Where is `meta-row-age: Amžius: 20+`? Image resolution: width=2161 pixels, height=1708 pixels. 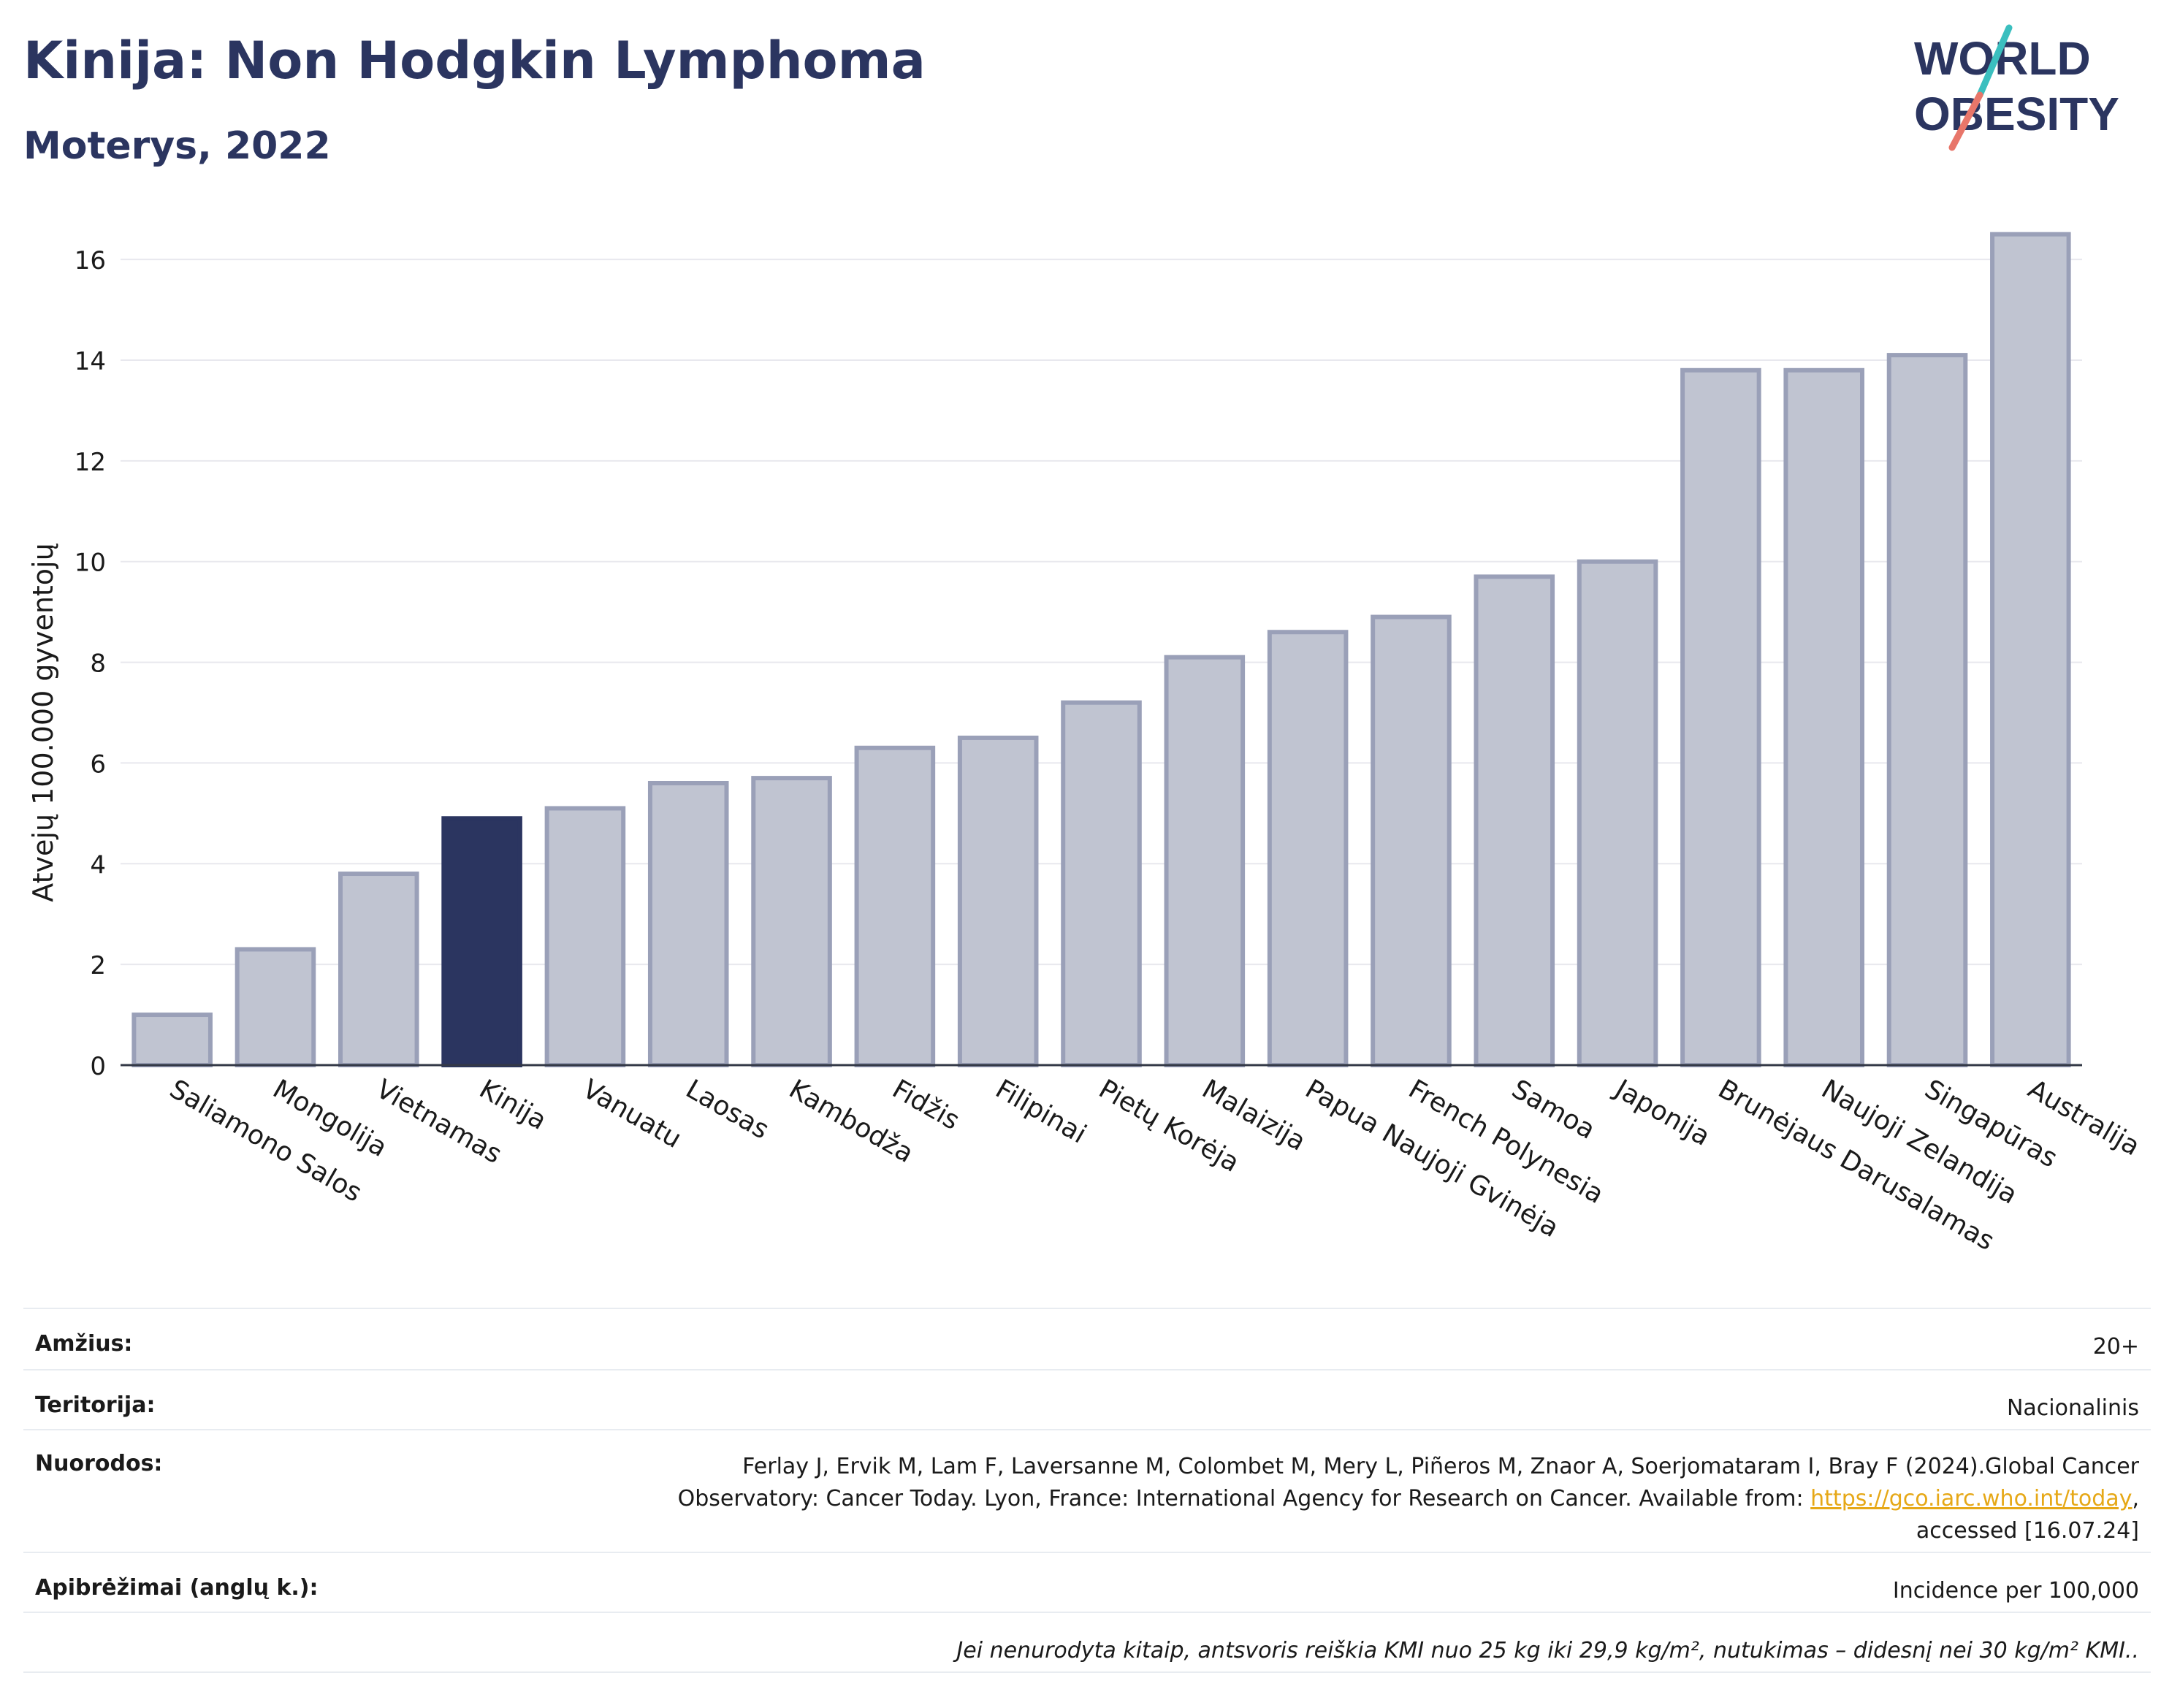 meta-row-age: Amžius: 20+ is located at coordinates (1087, 1338).